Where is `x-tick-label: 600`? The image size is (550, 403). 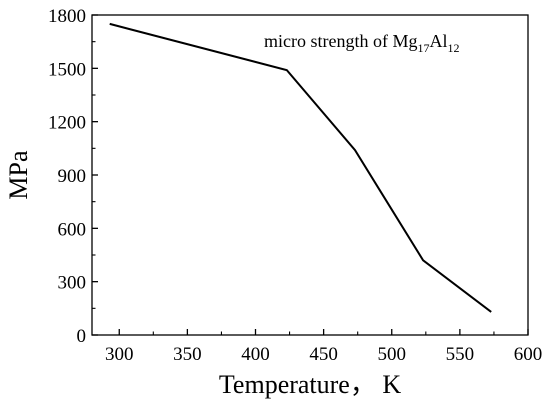 x-tick-label: 600 is located at coordinates (528, 354).